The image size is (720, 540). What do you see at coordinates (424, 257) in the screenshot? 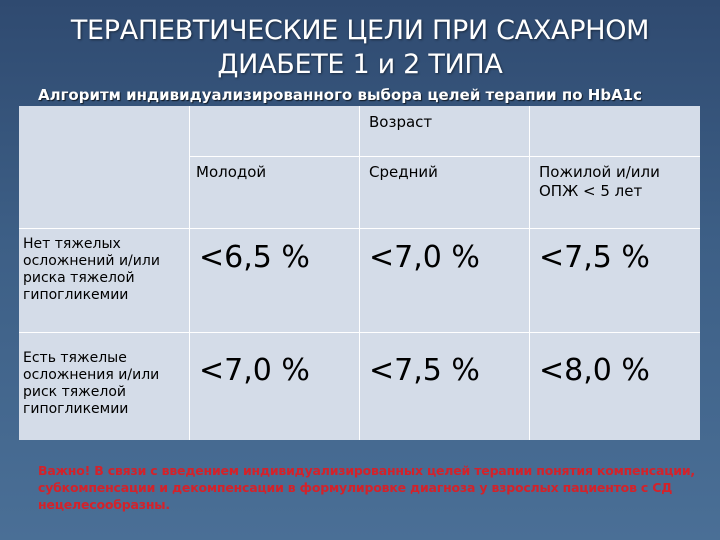
I see `target-value-middle-no-complications: <7,0 %` at bounding box center [424, 257].